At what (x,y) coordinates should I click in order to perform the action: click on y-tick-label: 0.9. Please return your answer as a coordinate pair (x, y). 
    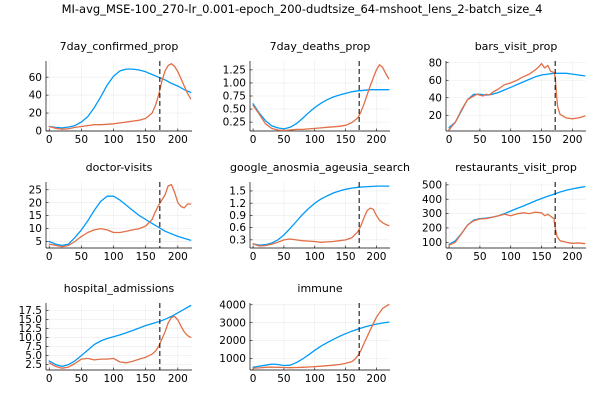
    Looking at the image, I should click on (237, 216).